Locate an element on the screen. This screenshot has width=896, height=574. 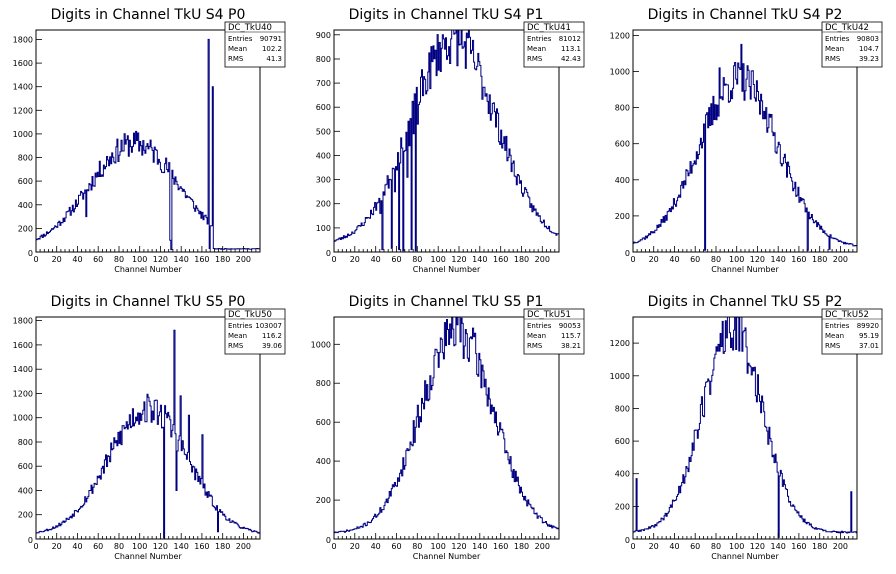
stats-name: DC_TkU40 is located at coordinates (250, 28).